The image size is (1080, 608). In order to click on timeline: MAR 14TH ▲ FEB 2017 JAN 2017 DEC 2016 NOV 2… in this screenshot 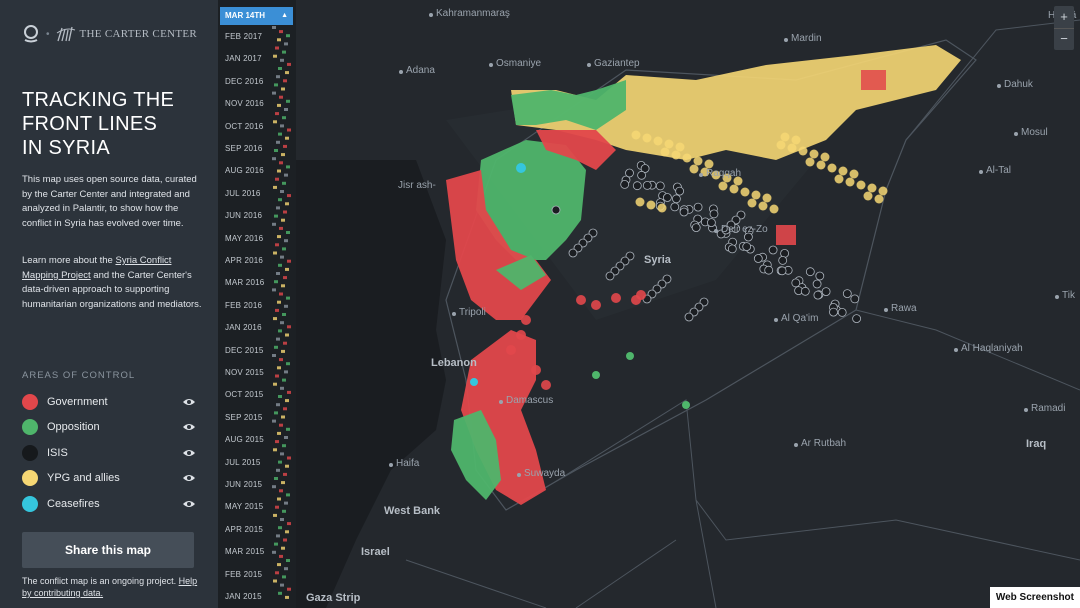, I will do `click(257, 304)`.